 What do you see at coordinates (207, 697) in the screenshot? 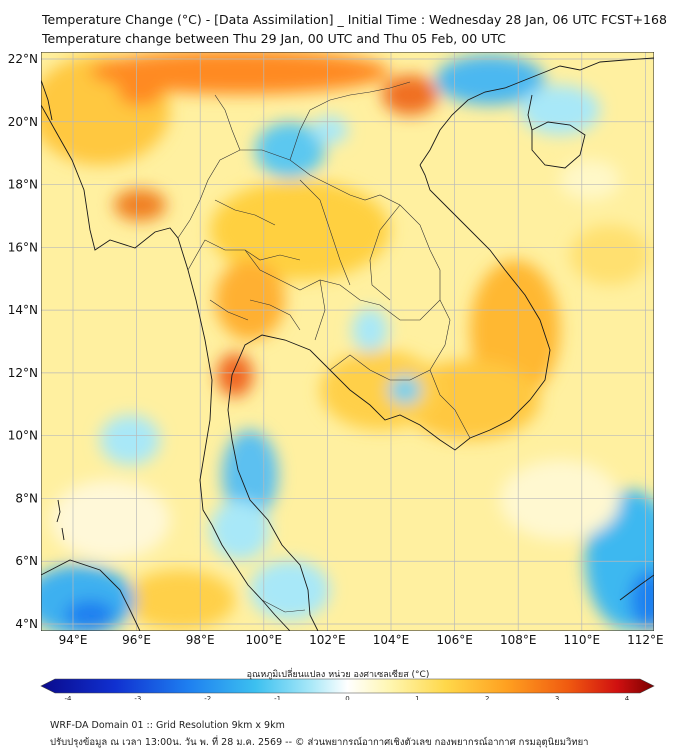
I see `colorbar-tick-label: -2` at bounding box center [207, 697].